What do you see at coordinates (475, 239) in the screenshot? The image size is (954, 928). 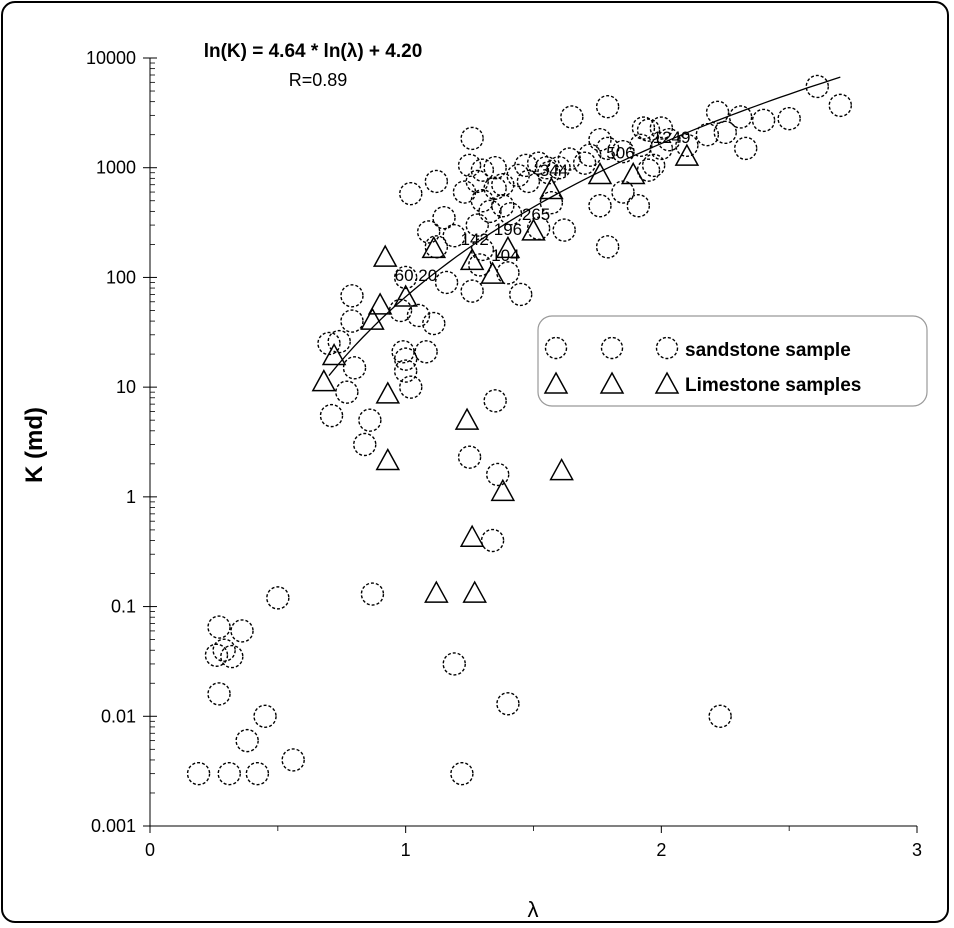 I see `data-label: 142` at bounding box center [475, 239].